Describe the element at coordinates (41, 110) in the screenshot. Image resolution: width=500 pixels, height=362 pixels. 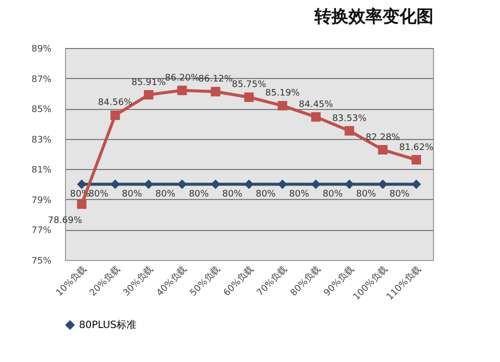
I see `y-tick-label: 85%` at that location.